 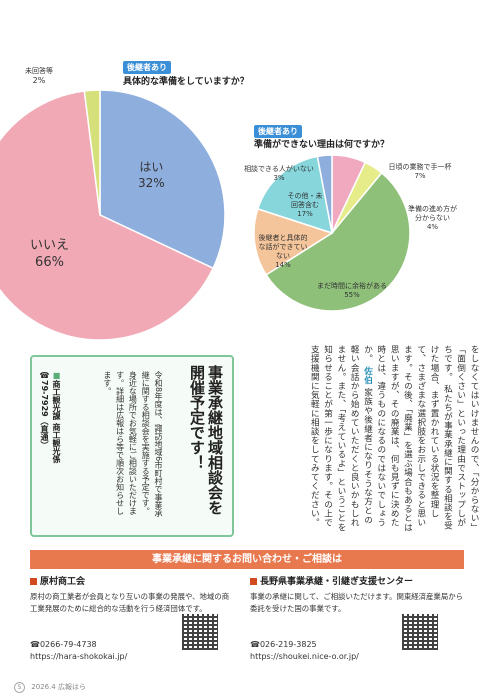 I want to click on contact-right-phone: ☎026-219-3825, so click(x=283, y=644).